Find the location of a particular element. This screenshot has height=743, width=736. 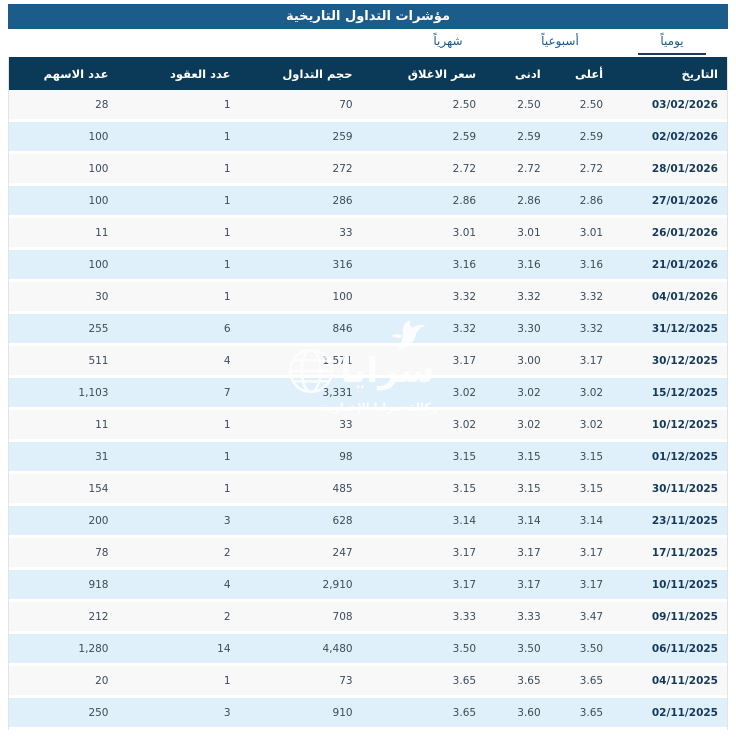

cell-low: 3.50 is located at coordinates (517, 649).